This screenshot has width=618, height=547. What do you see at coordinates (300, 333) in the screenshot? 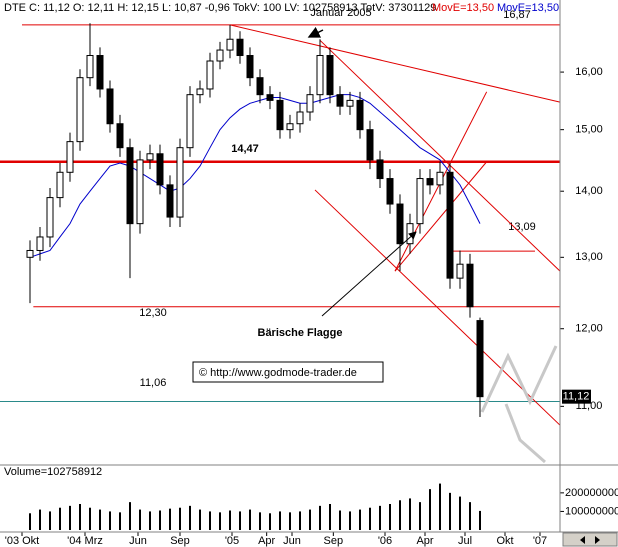
I see `annotation: Bärische Flagge` at bounding box center [300, 333].